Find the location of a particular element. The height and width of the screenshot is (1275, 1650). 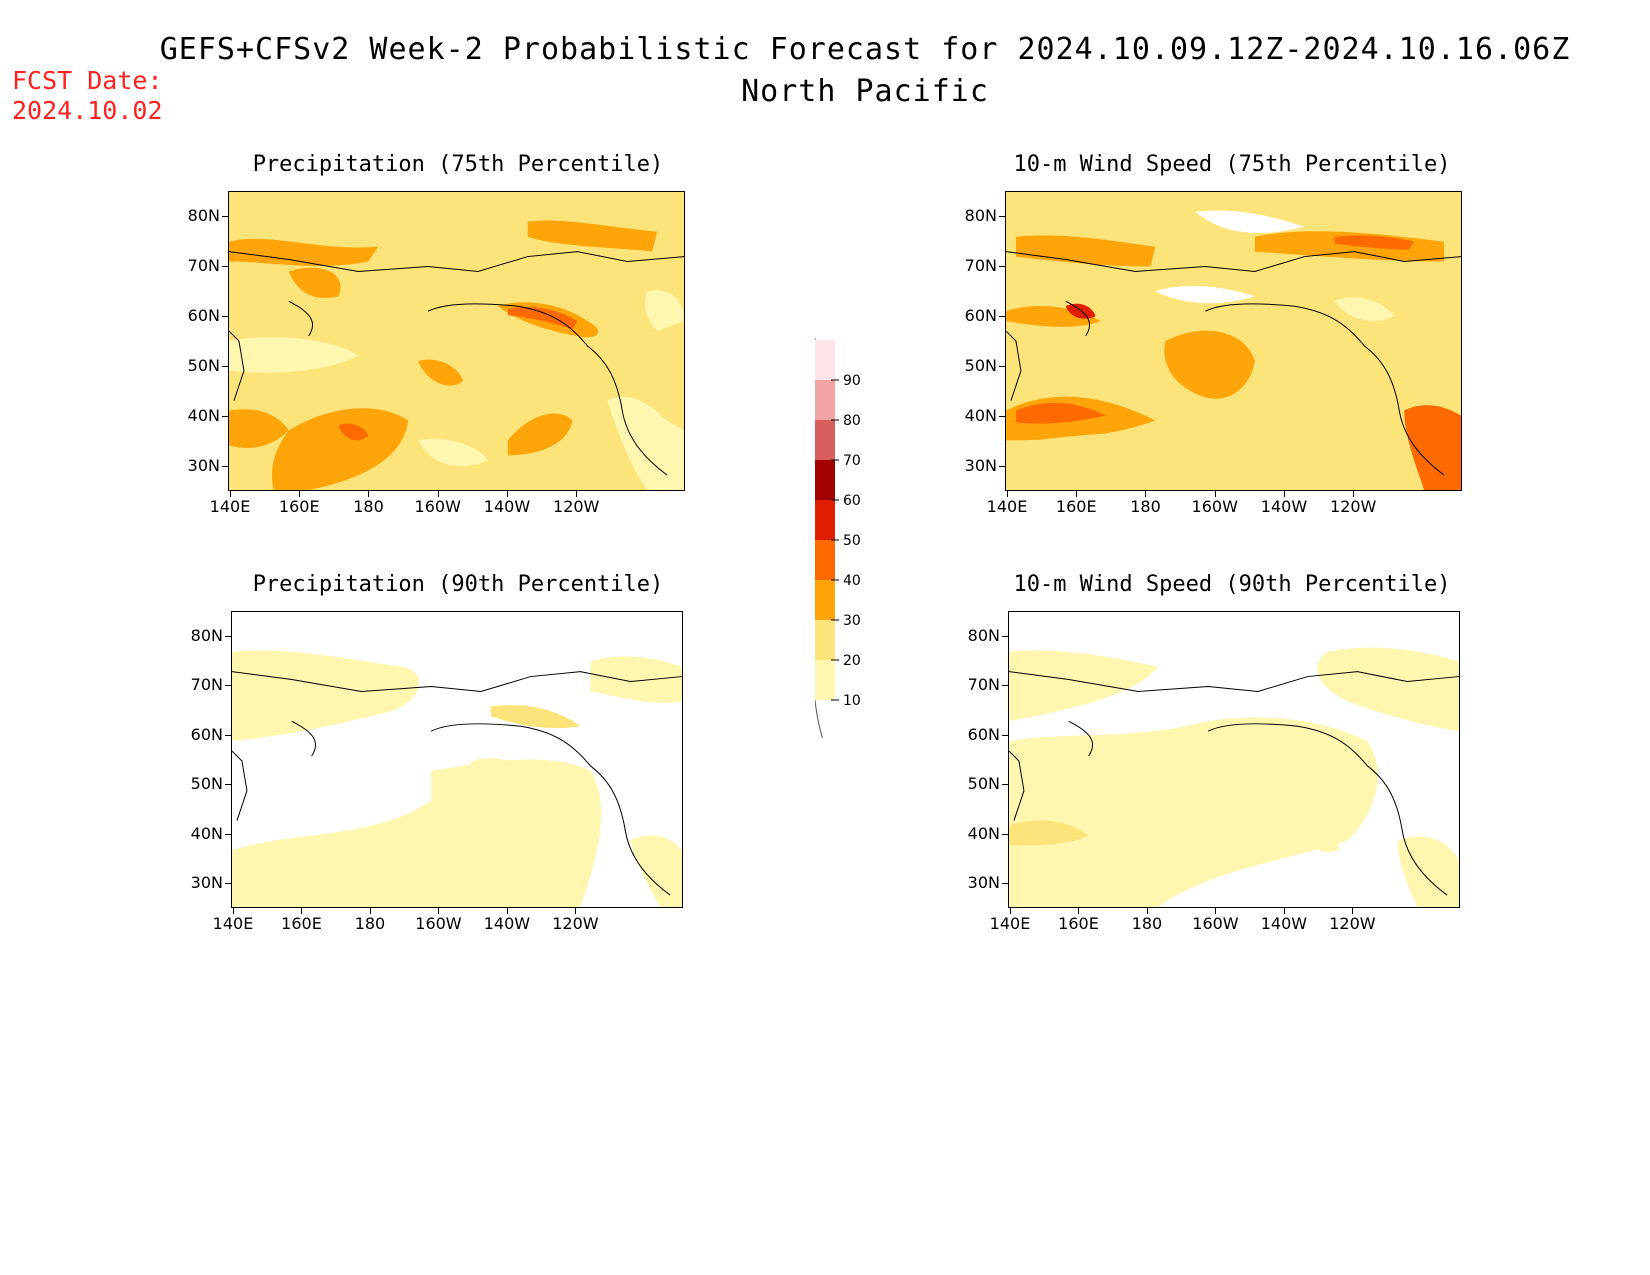

colorbar-label: 70 is located at coordinates (852, 461).